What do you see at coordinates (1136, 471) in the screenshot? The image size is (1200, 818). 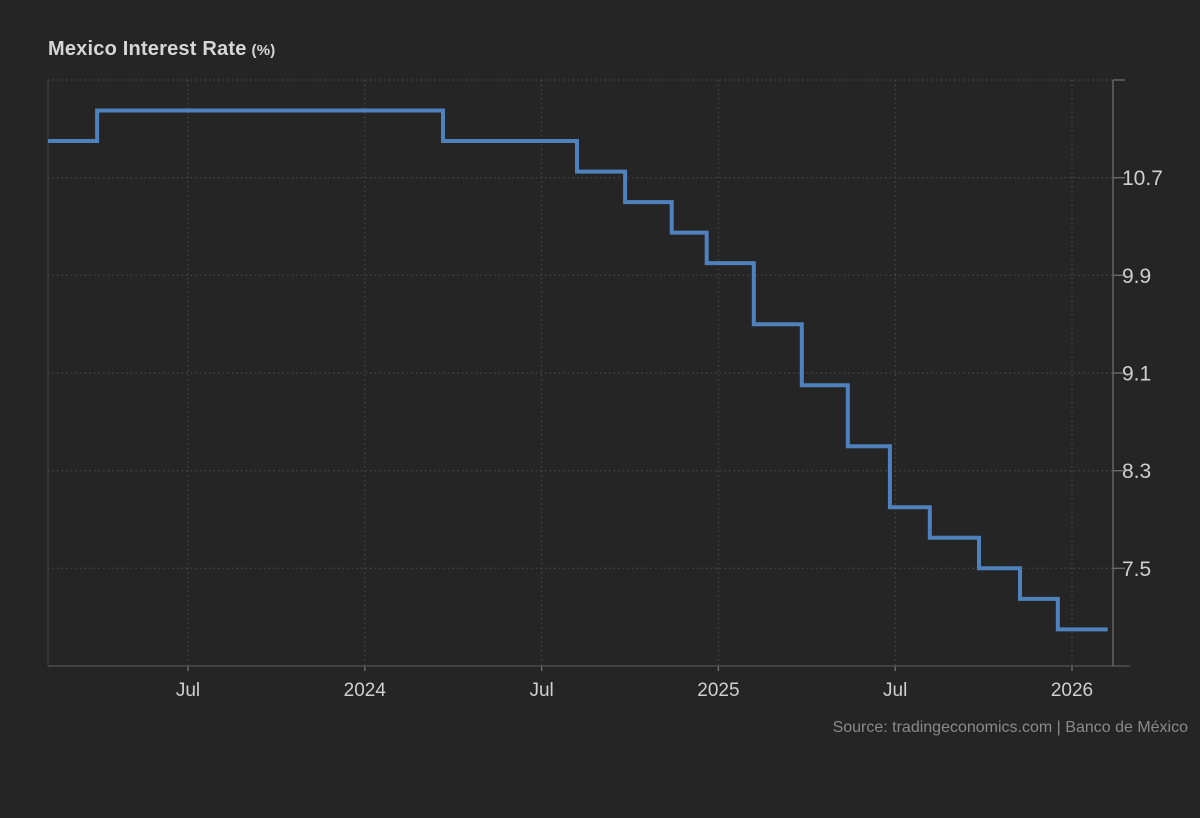 I see `y-axis-tick-label: 8.3` at bounding box center [1136, 471].